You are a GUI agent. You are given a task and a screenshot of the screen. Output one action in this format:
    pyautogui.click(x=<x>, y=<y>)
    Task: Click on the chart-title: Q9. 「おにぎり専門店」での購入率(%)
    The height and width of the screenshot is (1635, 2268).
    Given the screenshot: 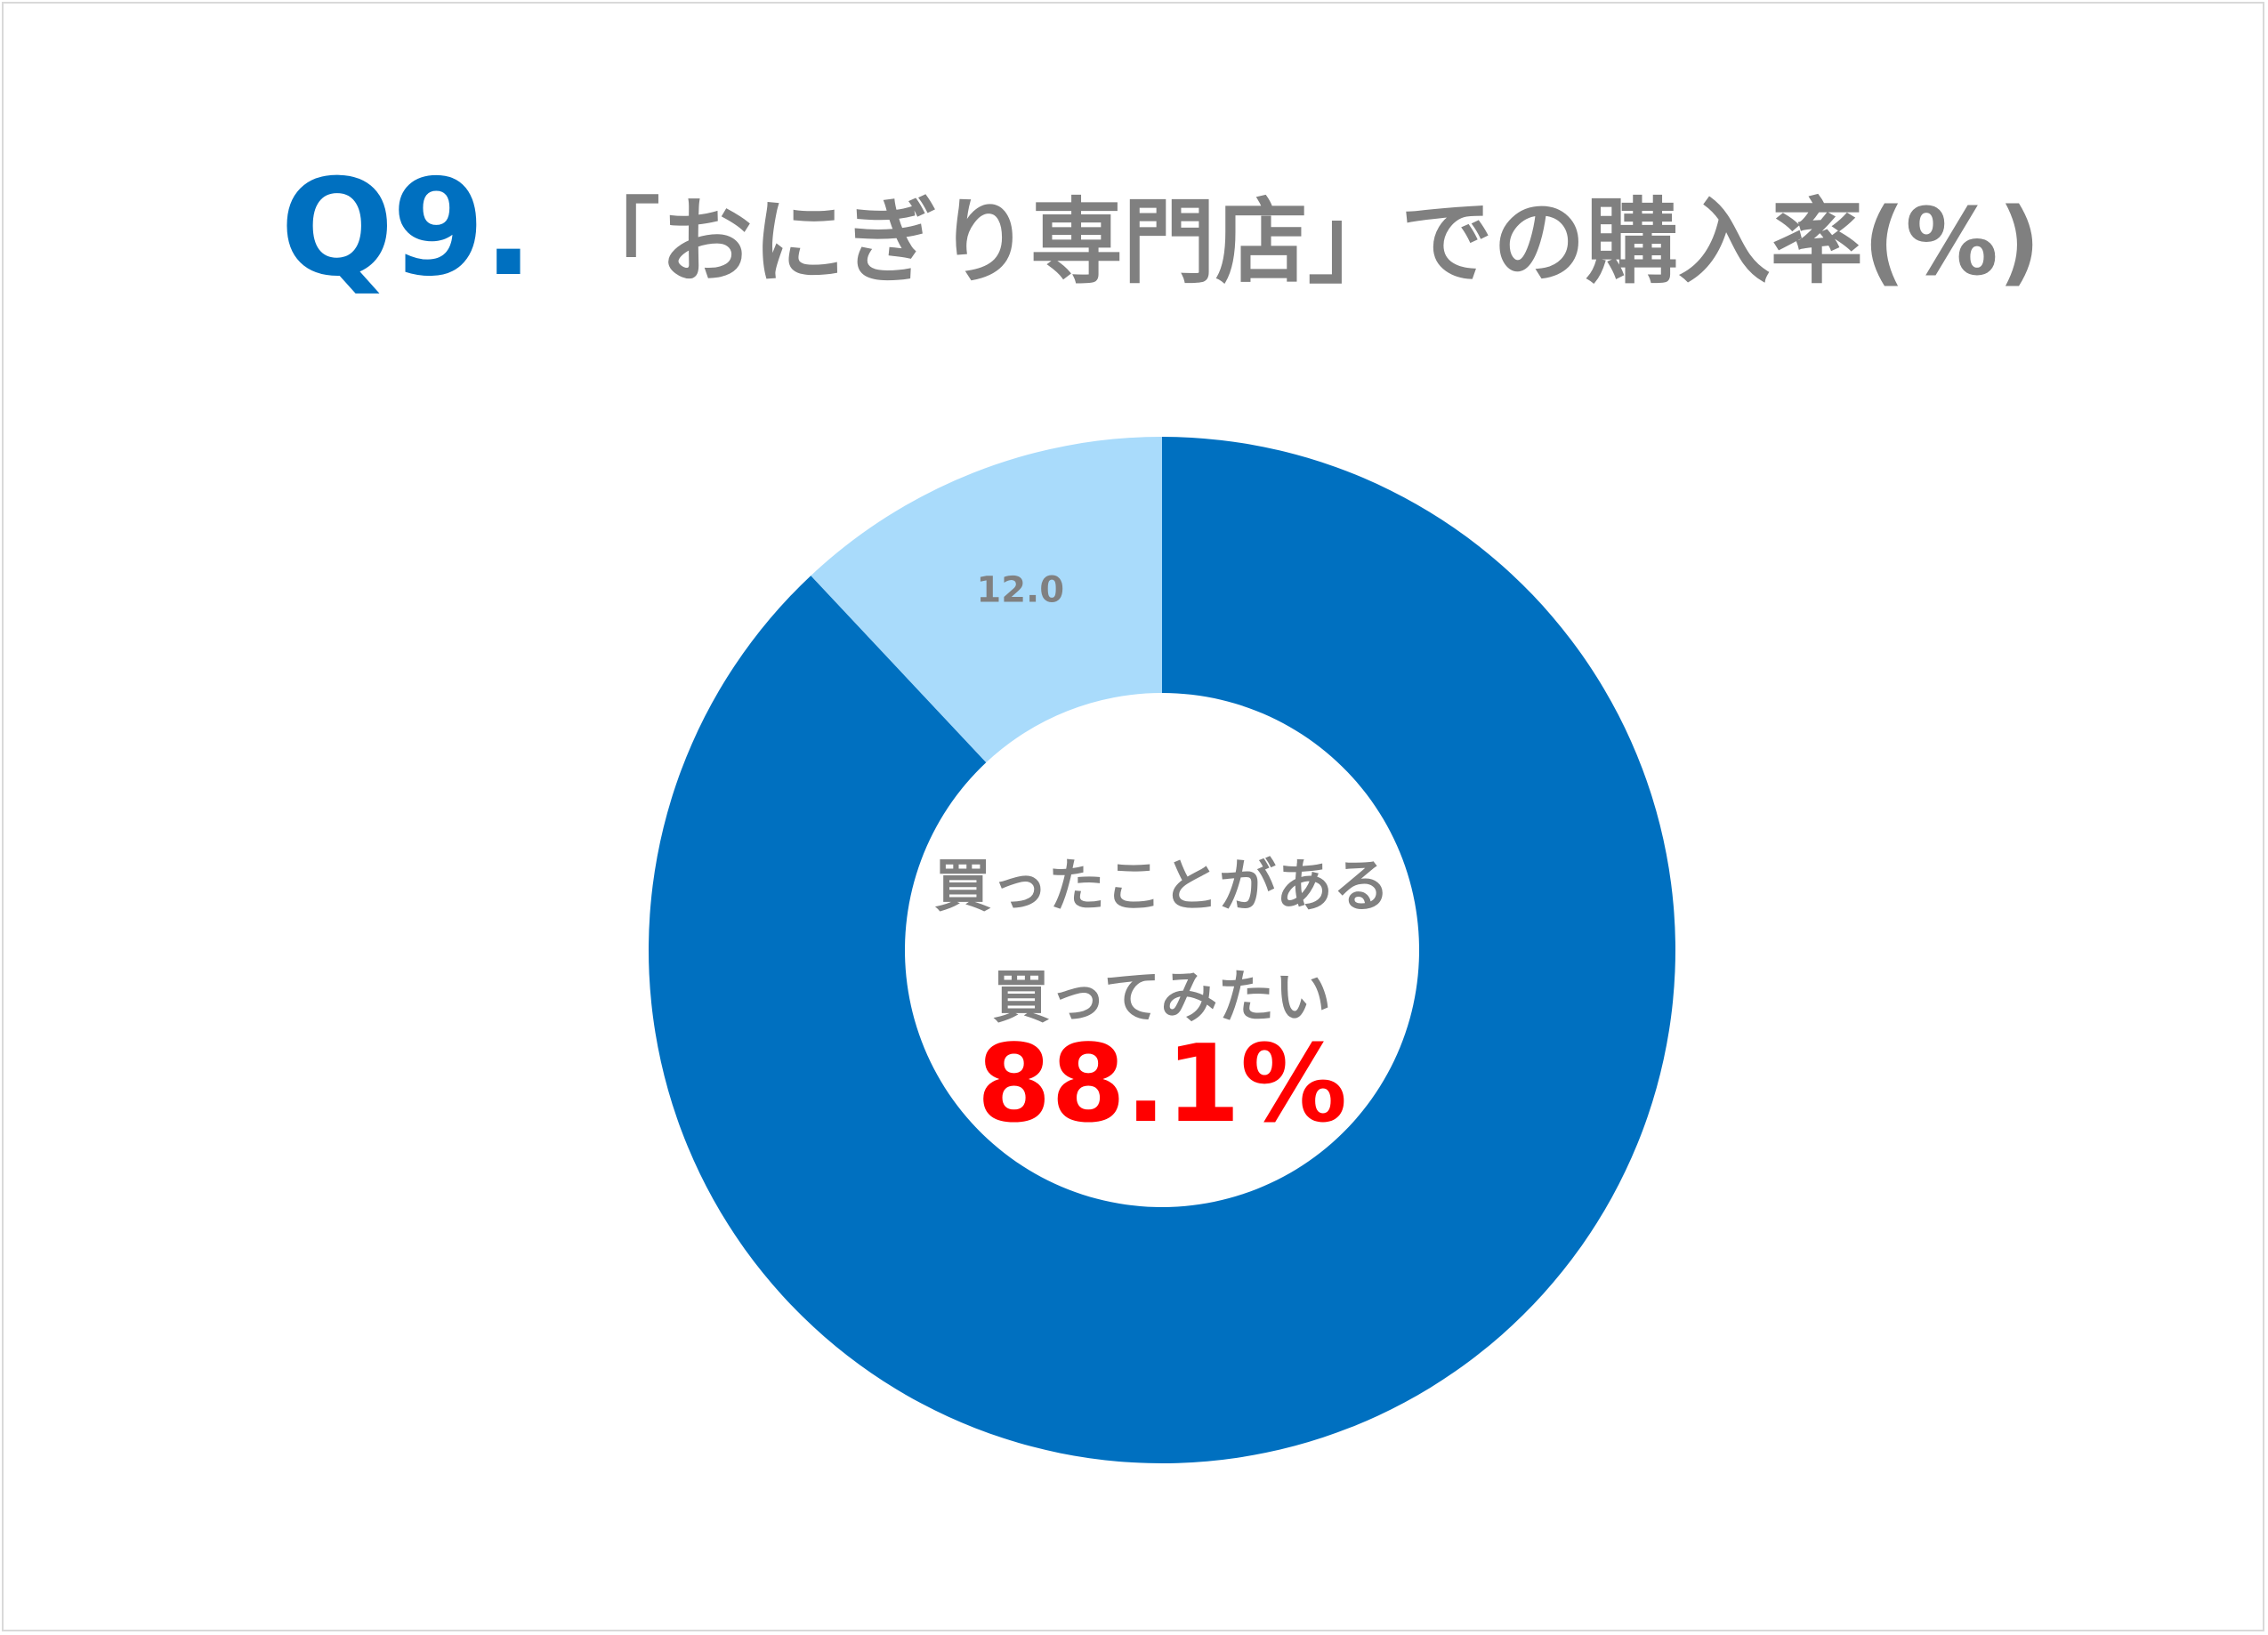 What is the action you would take?
    pyautogui.click(x=1160, y=228)
    